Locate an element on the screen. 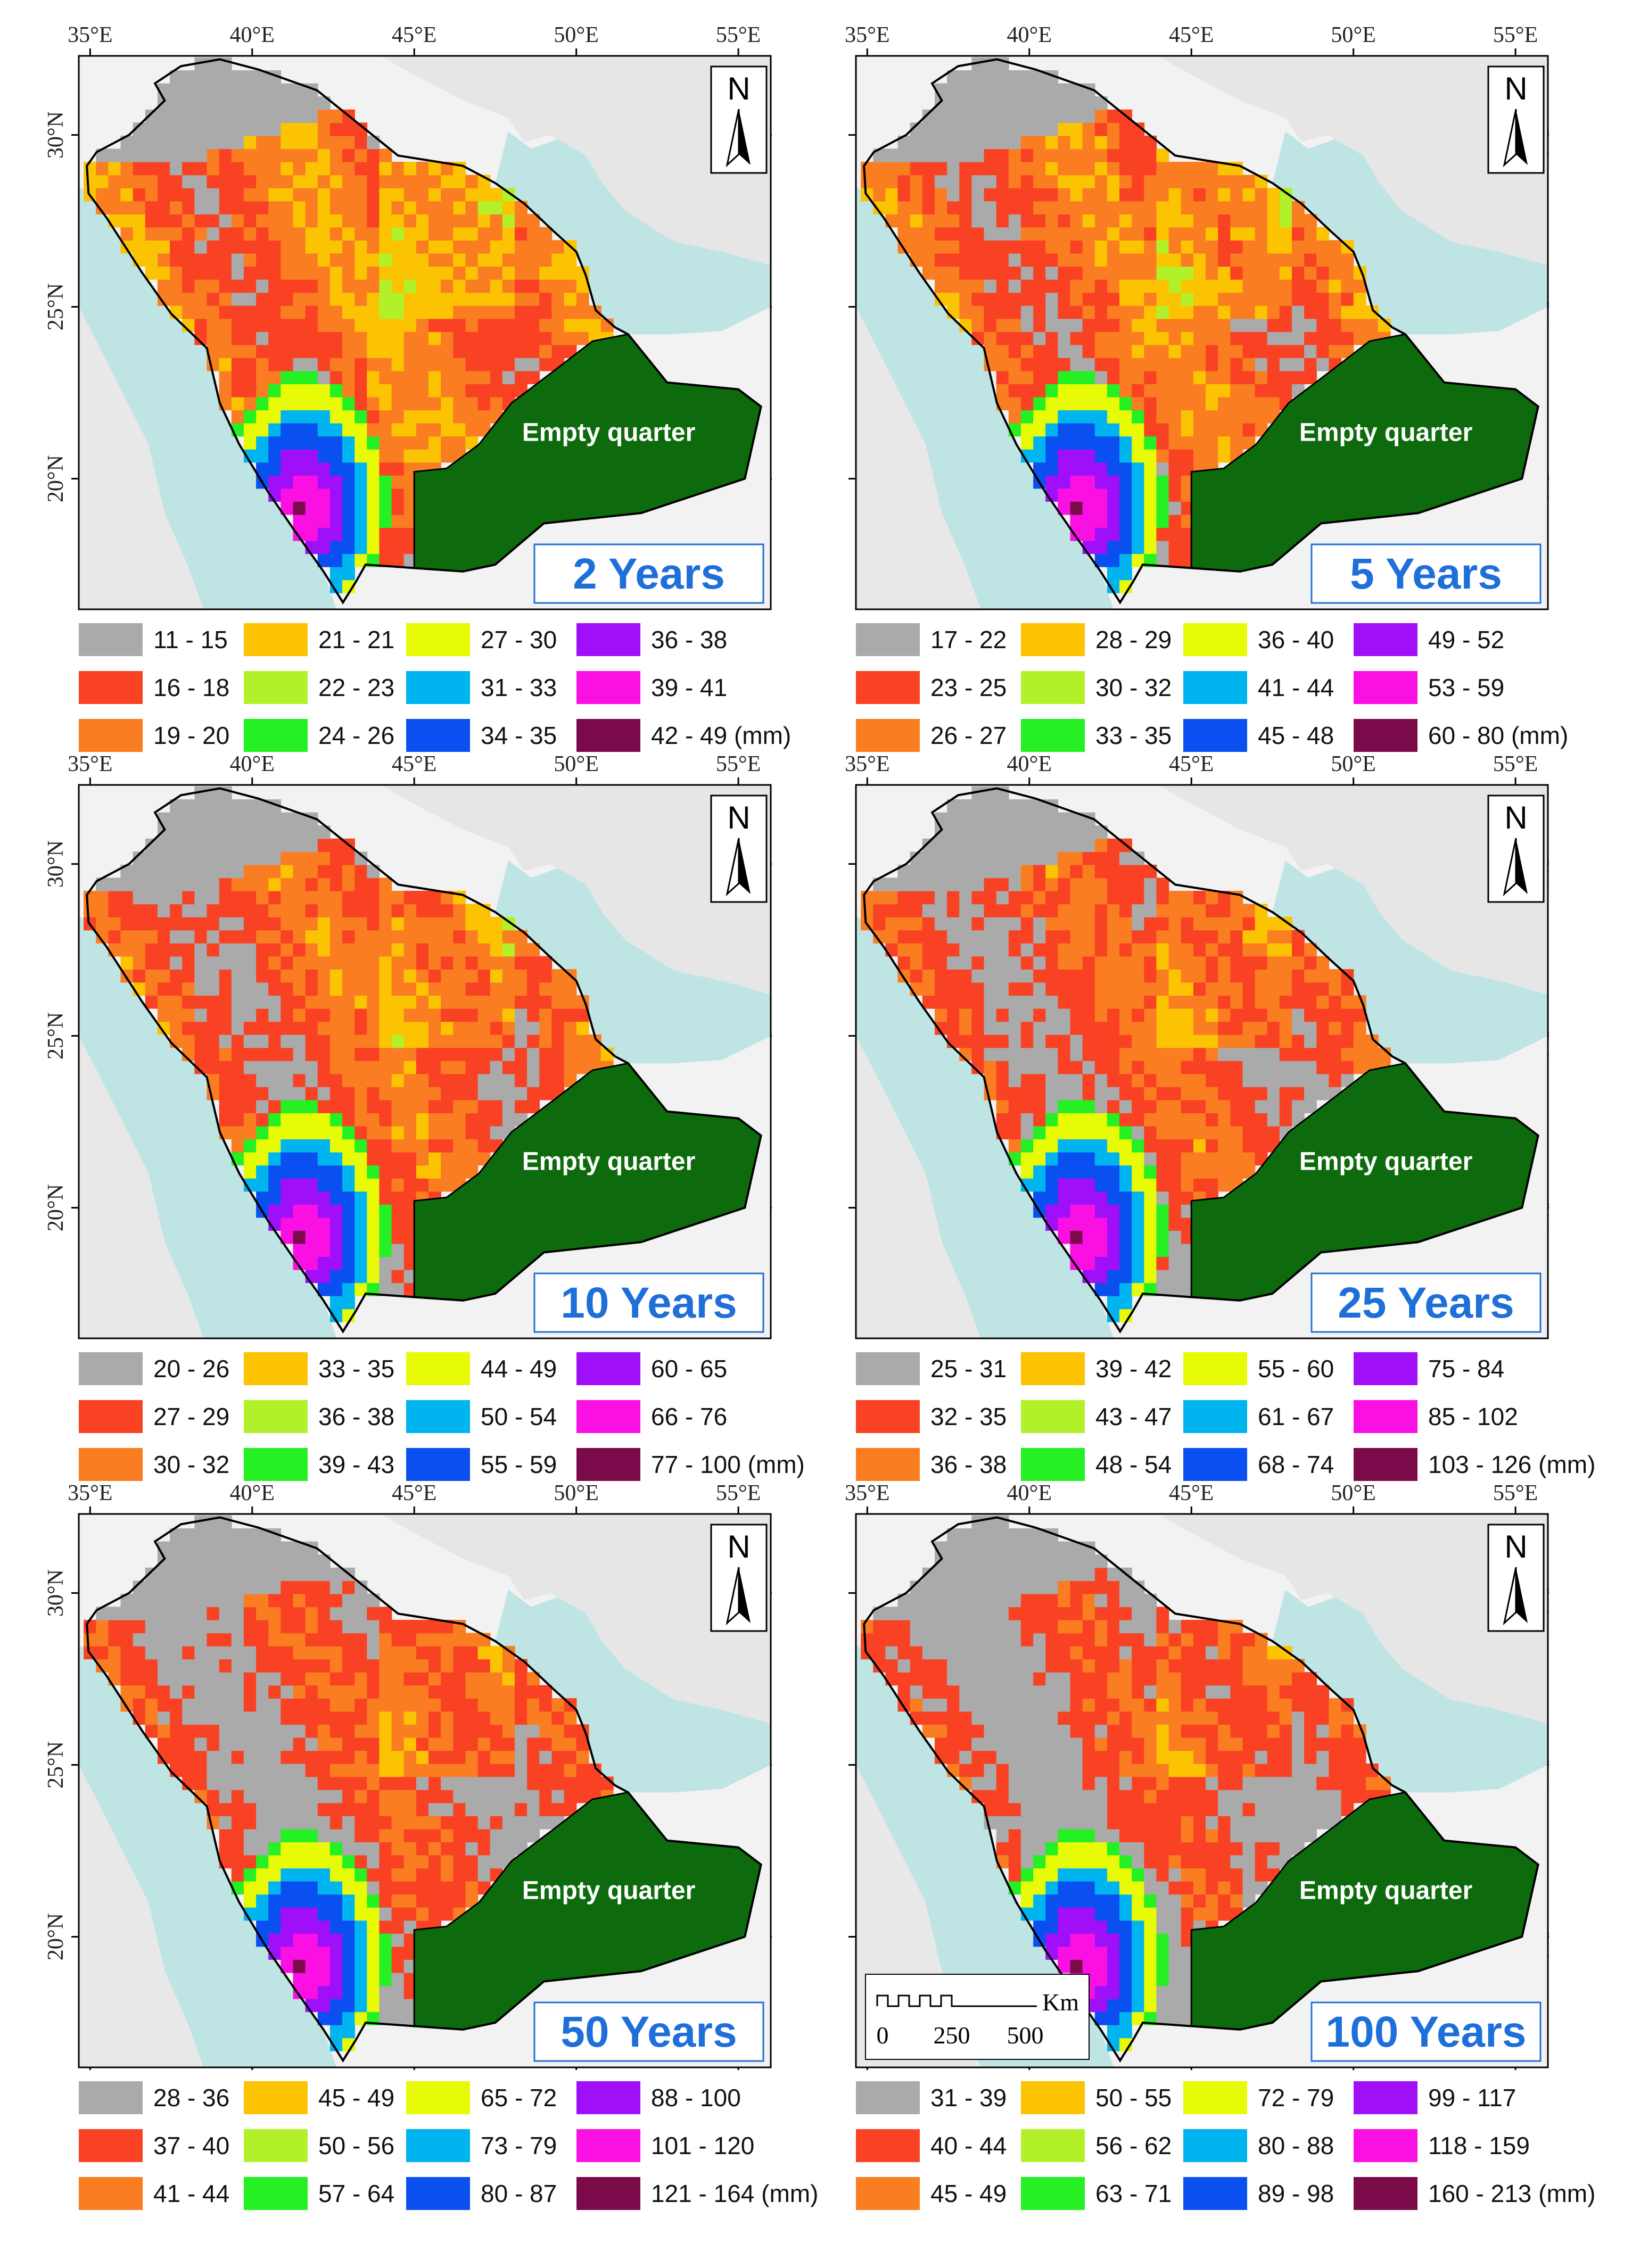  scale-tick: 0 is located at coordinates (883, 2036).